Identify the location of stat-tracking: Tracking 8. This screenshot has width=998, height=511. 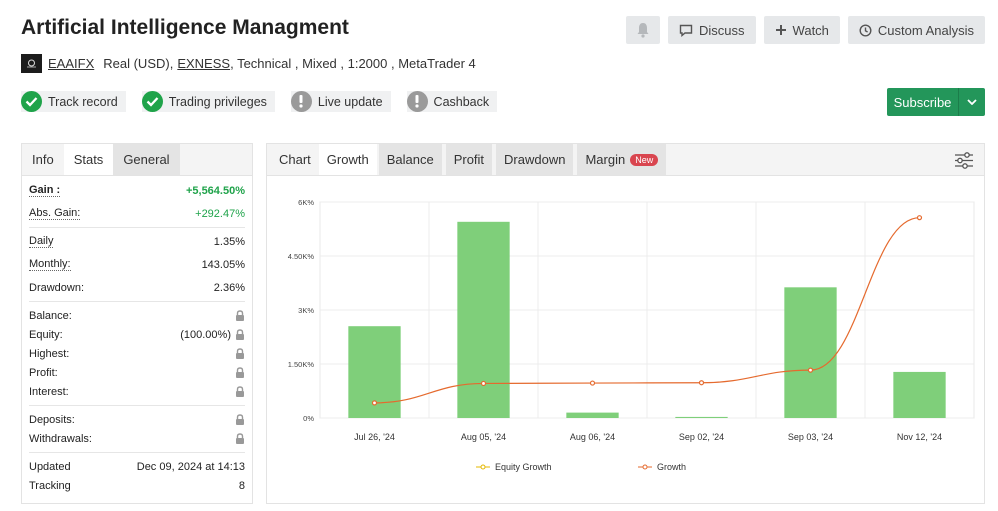
(137, 485).